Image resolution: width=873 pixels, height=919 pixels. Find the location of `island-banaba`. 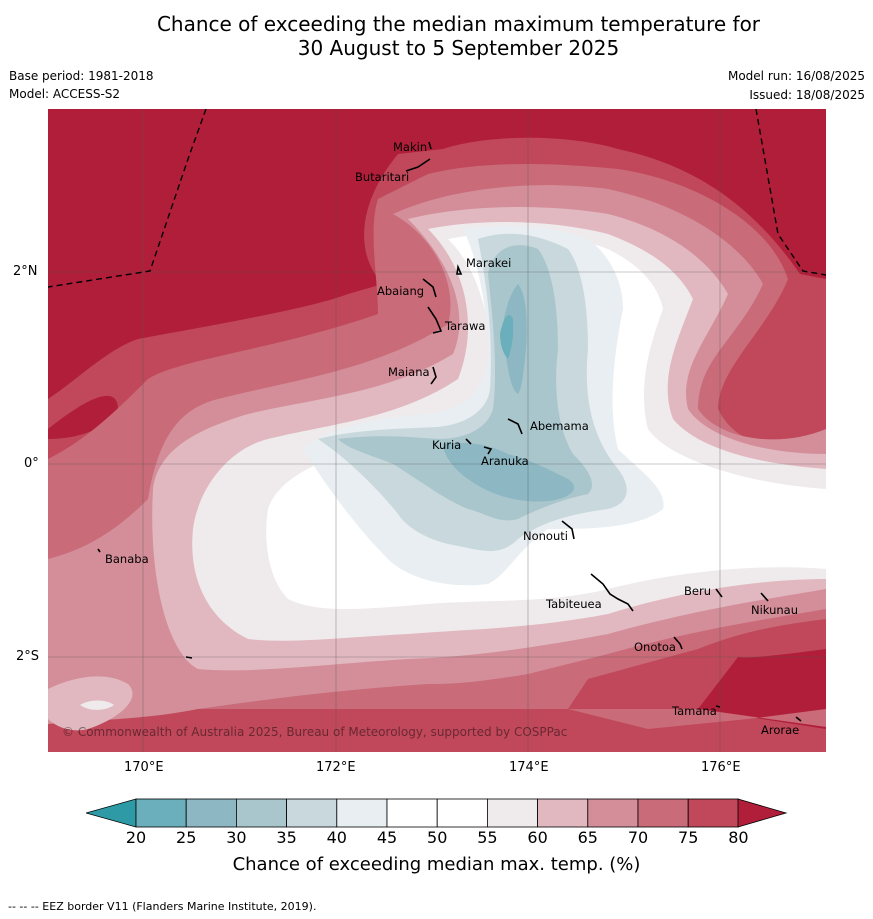

island-banaba is located at coordinates (99, 550).